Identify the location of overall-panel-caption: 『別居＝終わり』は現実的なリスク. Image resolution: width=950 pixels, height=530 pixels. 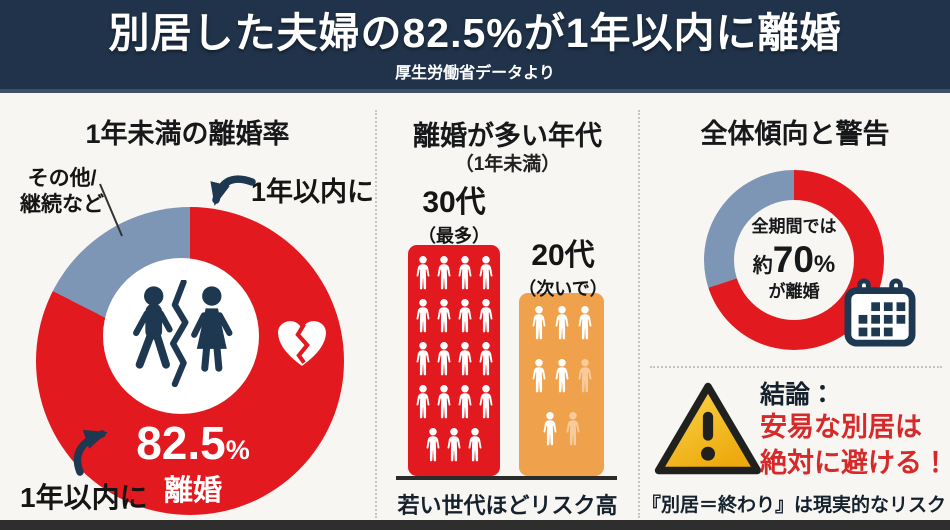
(793, 505).